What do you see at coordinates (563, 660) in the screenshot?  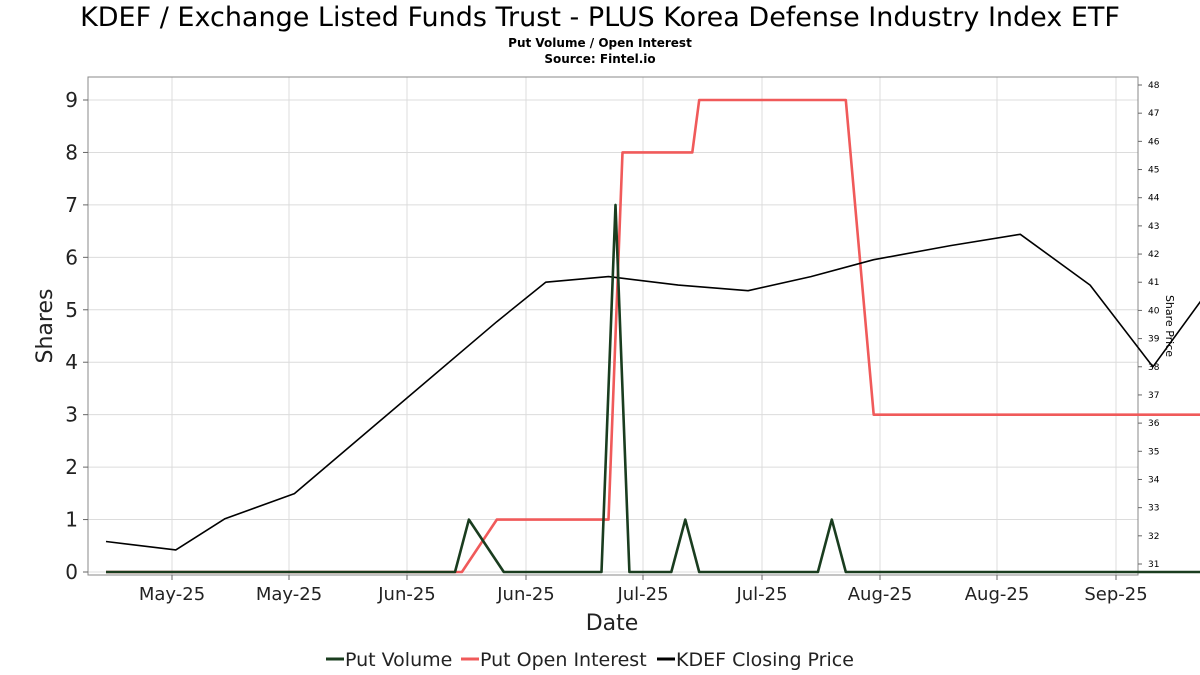 I see `legend-label: Put Open Interest` at bounding box center [563, 660].